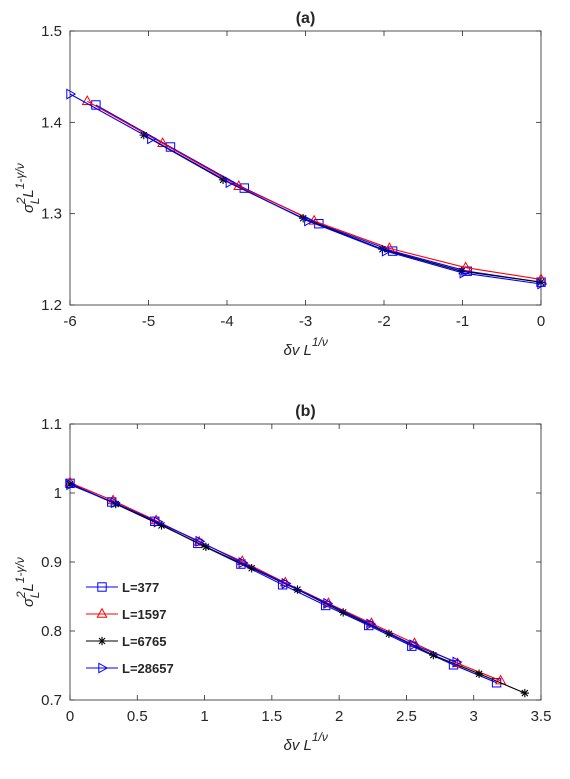 The width and height of the screenshot is (570, 779). What do you see at coordinates (137, 716) in the screenshot?
I see `x-tick-label: 0.5` at bounding box center [137, 716].